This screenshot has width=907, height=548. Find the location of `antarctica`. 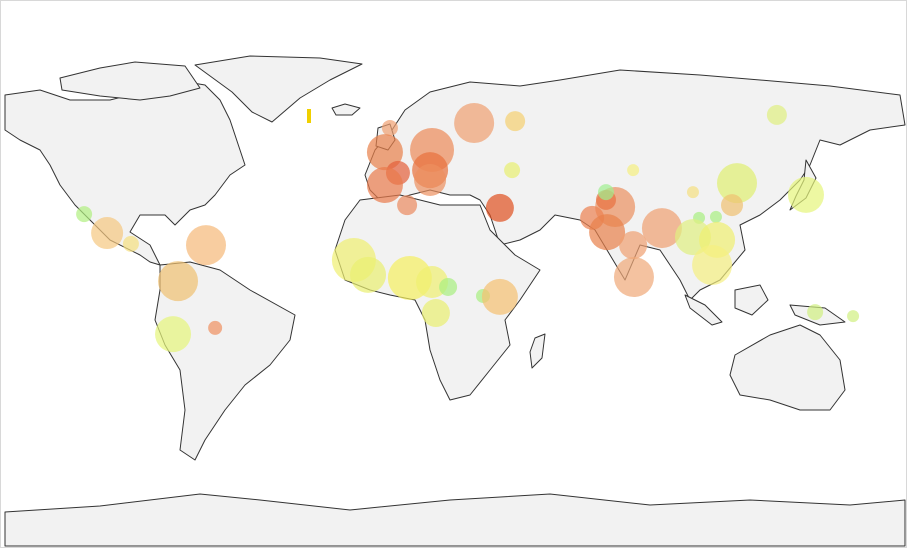

antarctica is located at coordinates (455, 520).